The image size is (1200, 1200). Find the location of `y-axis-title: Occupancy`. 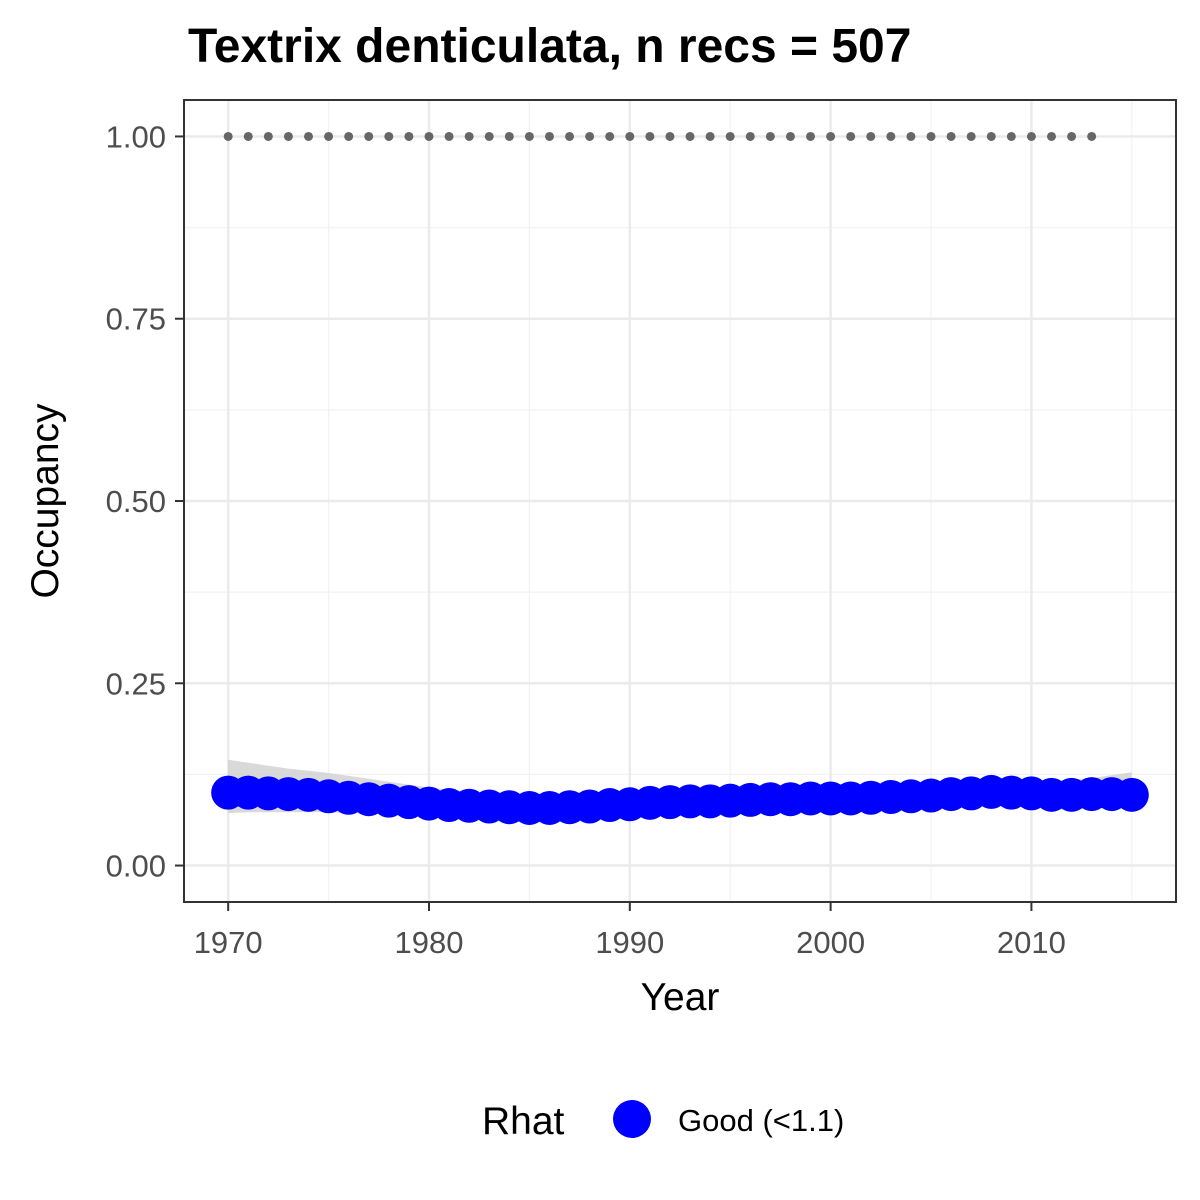

y-axis-title: Occupancy is located at coordinates (45, 501).